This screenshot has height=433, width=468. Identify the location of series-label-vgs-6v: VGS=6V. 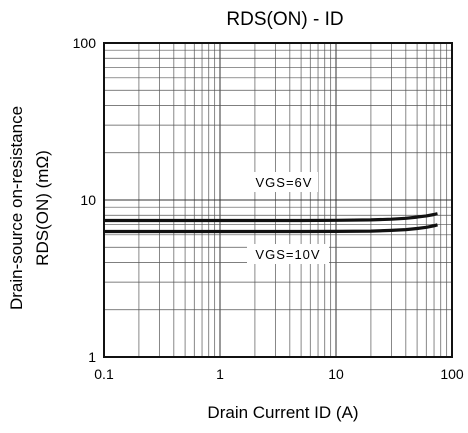
(284, 182).